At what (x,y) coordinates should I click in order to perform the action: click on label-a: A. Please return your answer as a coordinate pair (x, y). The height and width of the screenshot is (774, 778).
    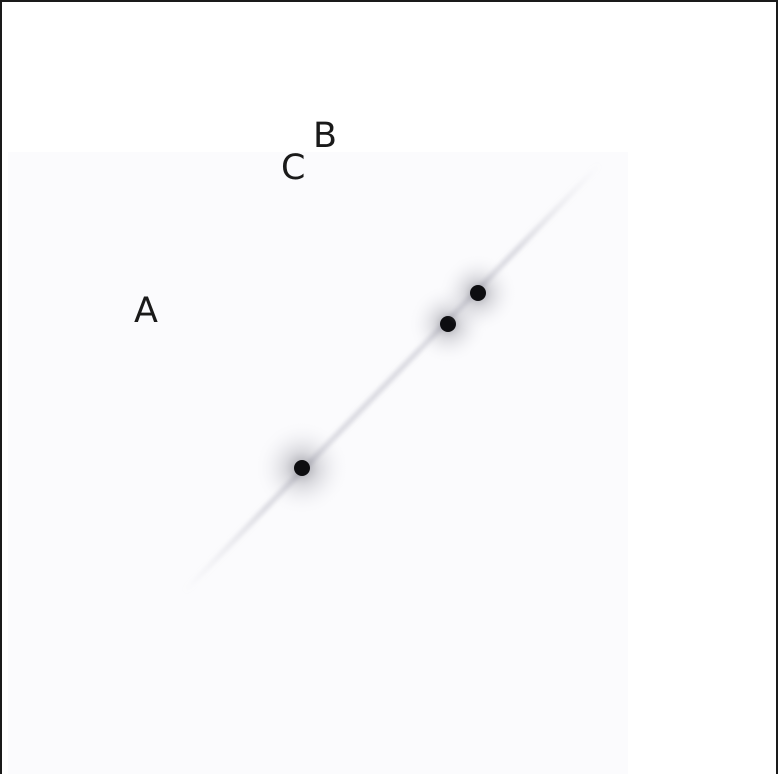
    Looking at the image, I should click on (146, 311).